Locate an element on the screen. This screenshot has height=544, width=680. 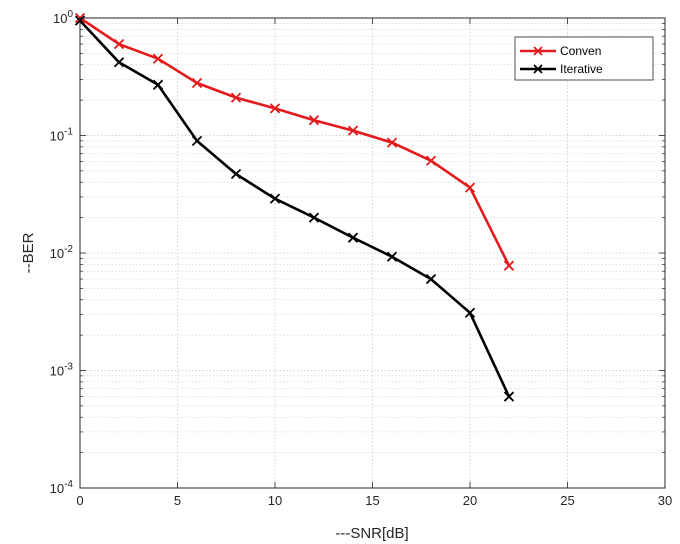
y-tick-label: 10⁻¹ is located at coordinates (62, 135).